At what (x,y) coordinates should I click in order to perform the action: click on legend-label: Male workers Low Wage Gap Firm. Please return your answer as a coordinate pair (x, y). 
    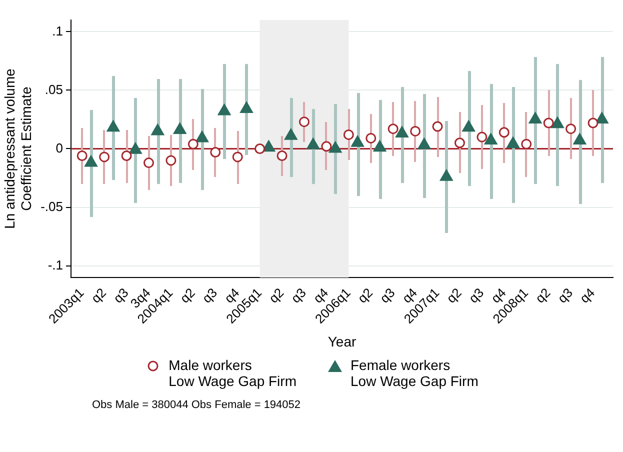
    Looking at the image, I should click on (232, 373).